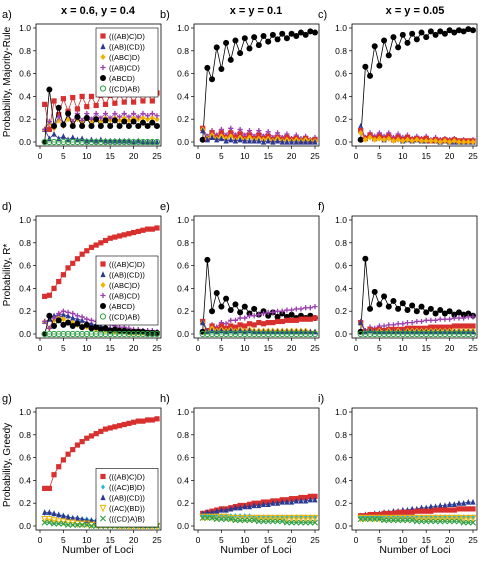  What do you see at coordinates (25, 503) in the screenshot?
I see `y-tick-label: 0.2` at bounding box center [25, 503].